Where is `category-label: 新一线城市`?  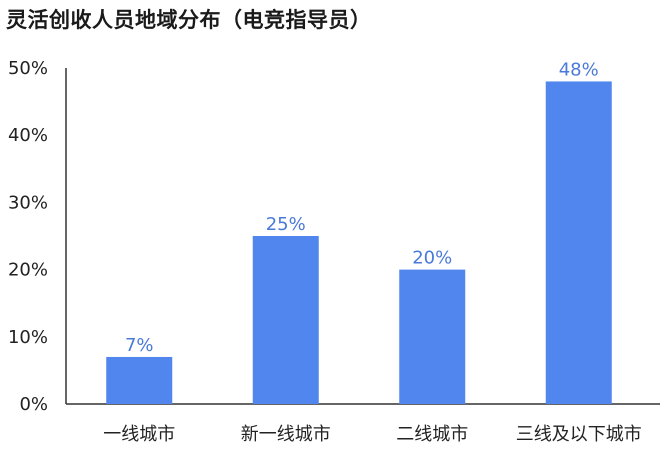
category-label: 新一线城市 is located at coordinates (286, 434).